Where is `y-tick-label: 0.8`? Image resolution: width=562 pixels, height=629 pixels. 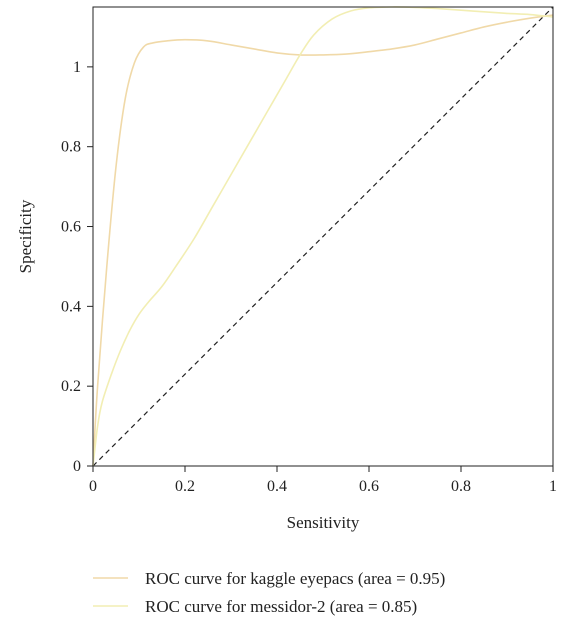 y-tick-label: 0.8 is located at coordinates (71, 147).